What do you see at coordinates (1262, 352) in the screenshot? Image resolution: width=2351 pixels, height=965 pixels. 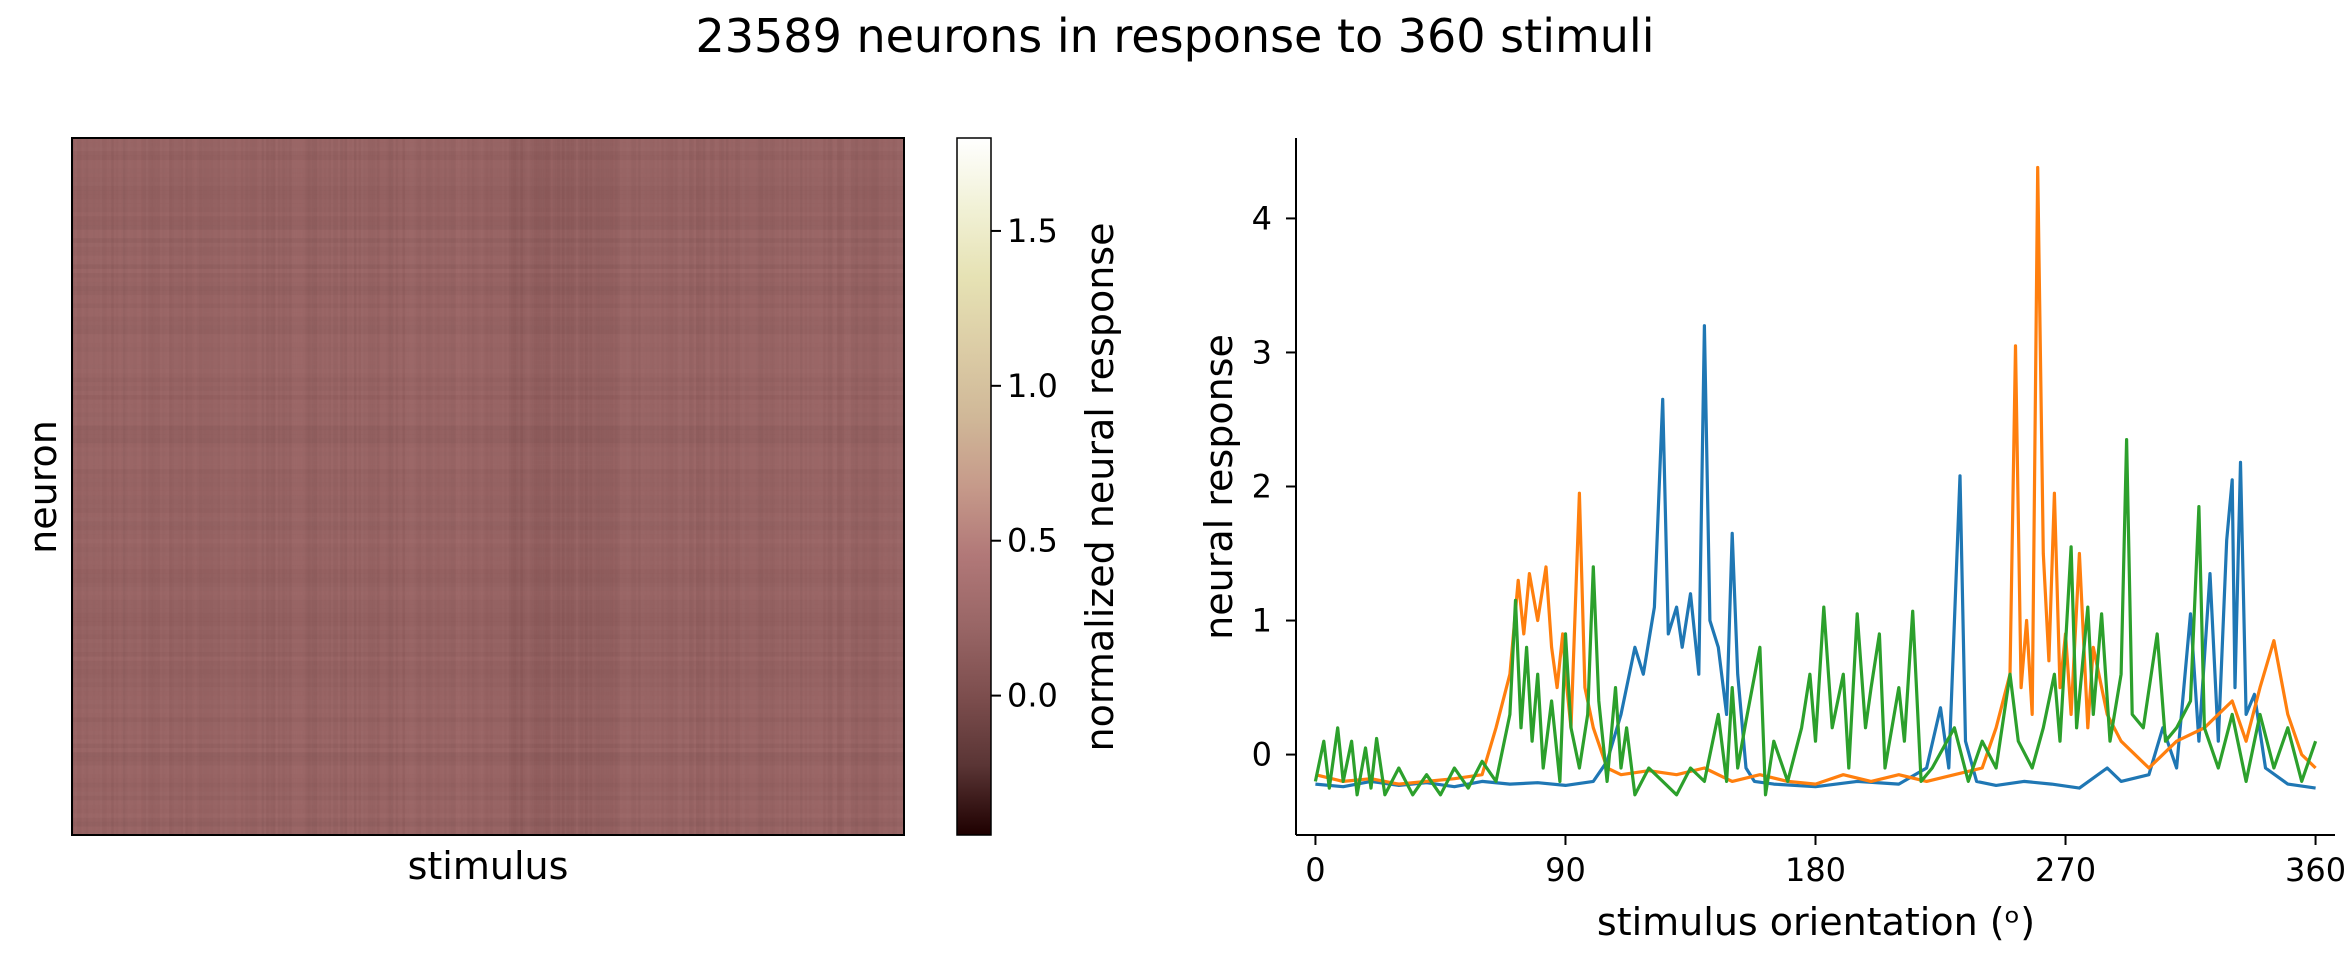 I see `y-tick-label: 3` at bounding box center [1262, 352].